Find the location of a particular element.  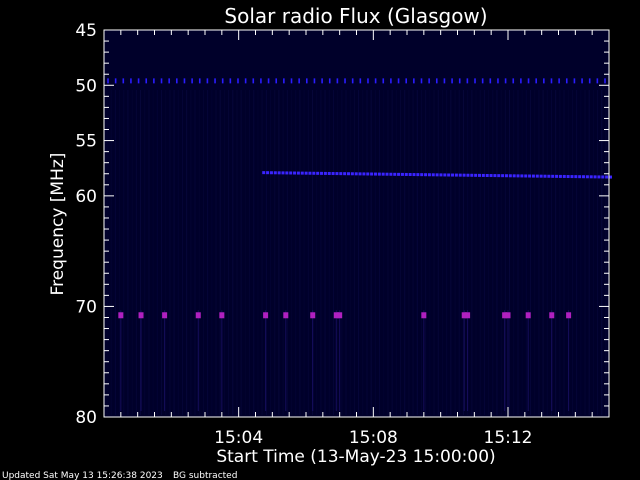

y-tick-label: 55 is located at coordinates (86, 142).